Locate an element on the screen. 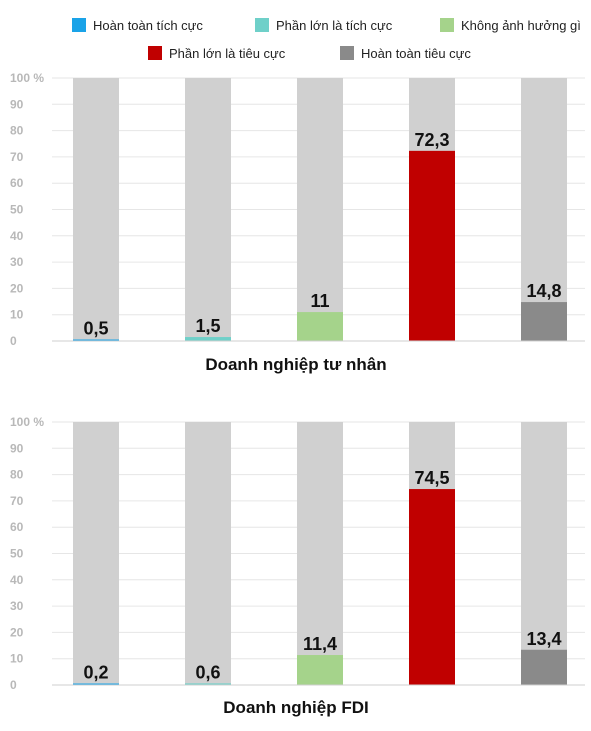  chart-title: Doanh nghiệp tư nhân is located at coordinates (295, 364).